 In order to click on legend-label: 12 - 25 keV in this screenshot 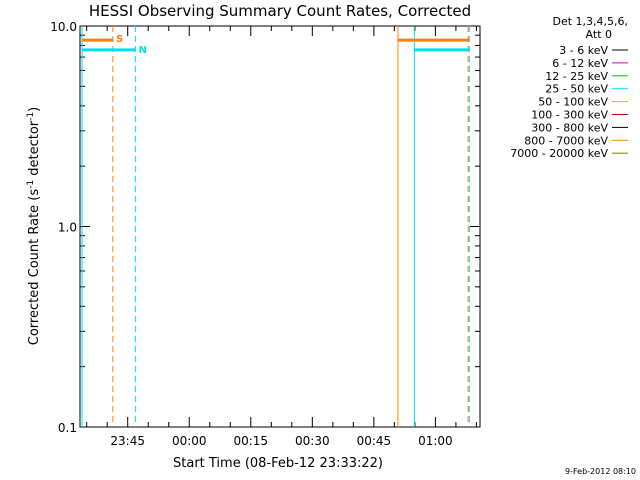, I will do `click(576, 76)`.